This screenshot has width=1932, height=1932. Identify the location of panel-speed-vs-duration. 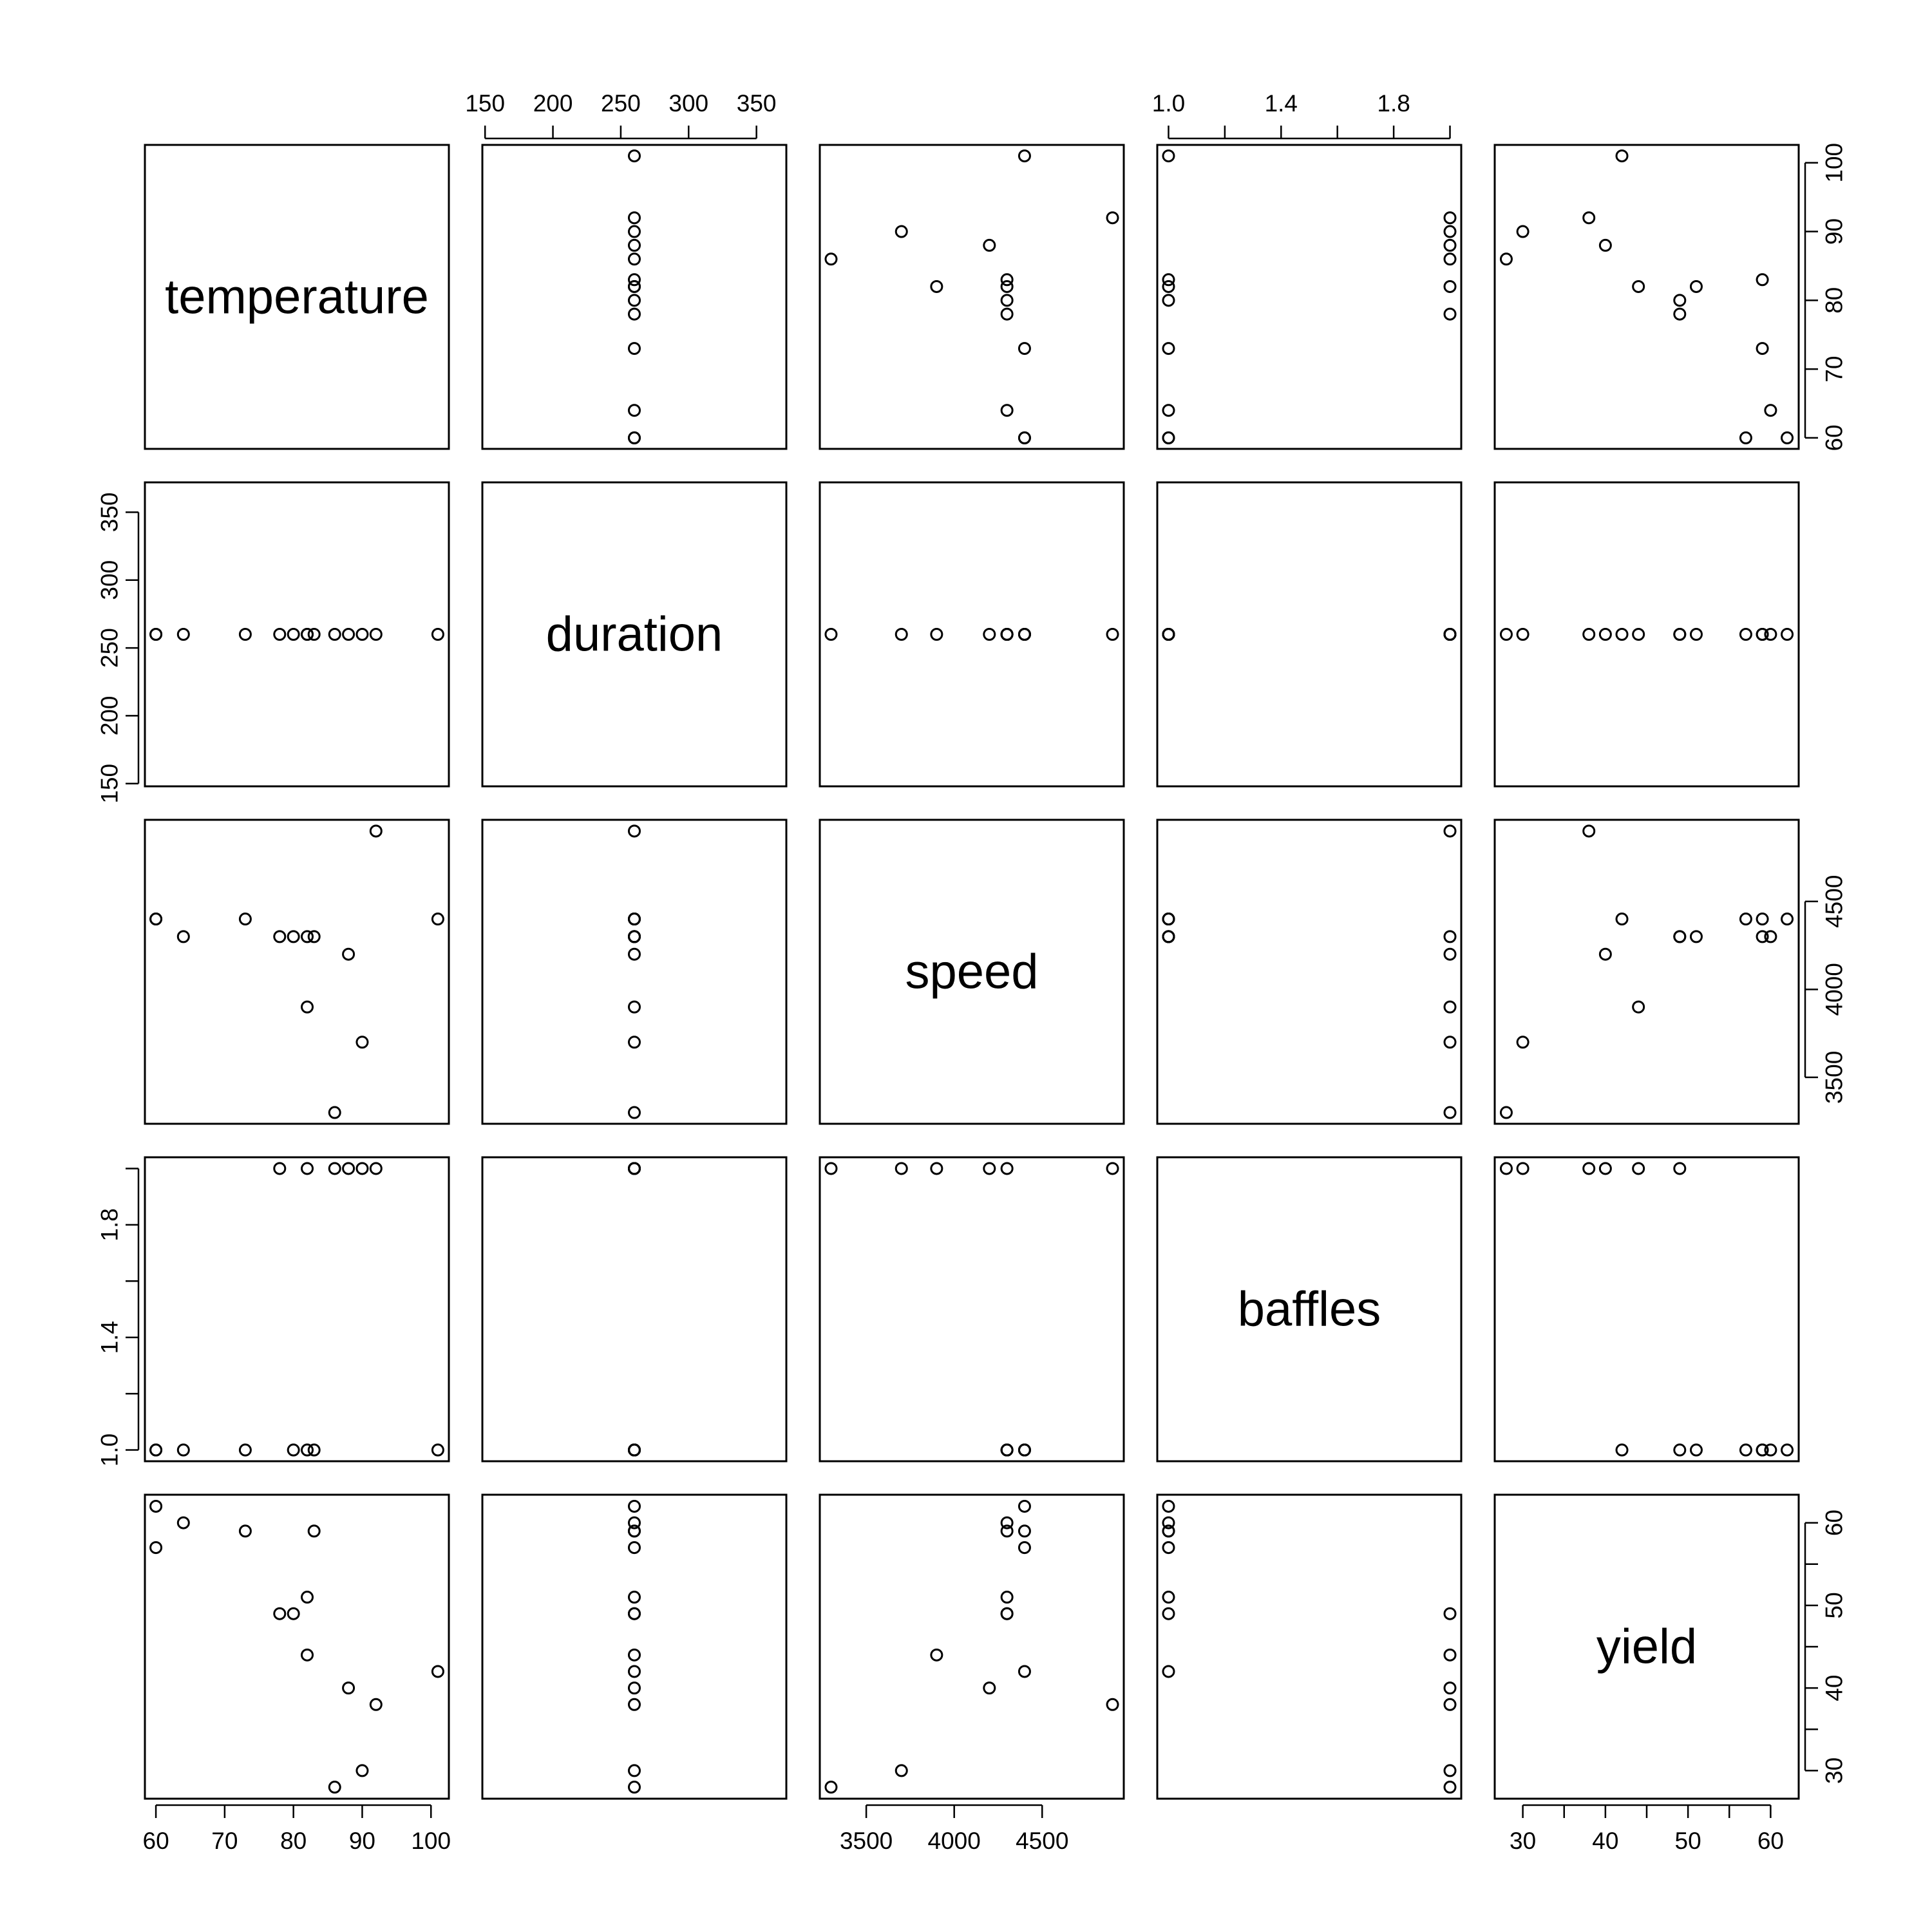
(635, 972).